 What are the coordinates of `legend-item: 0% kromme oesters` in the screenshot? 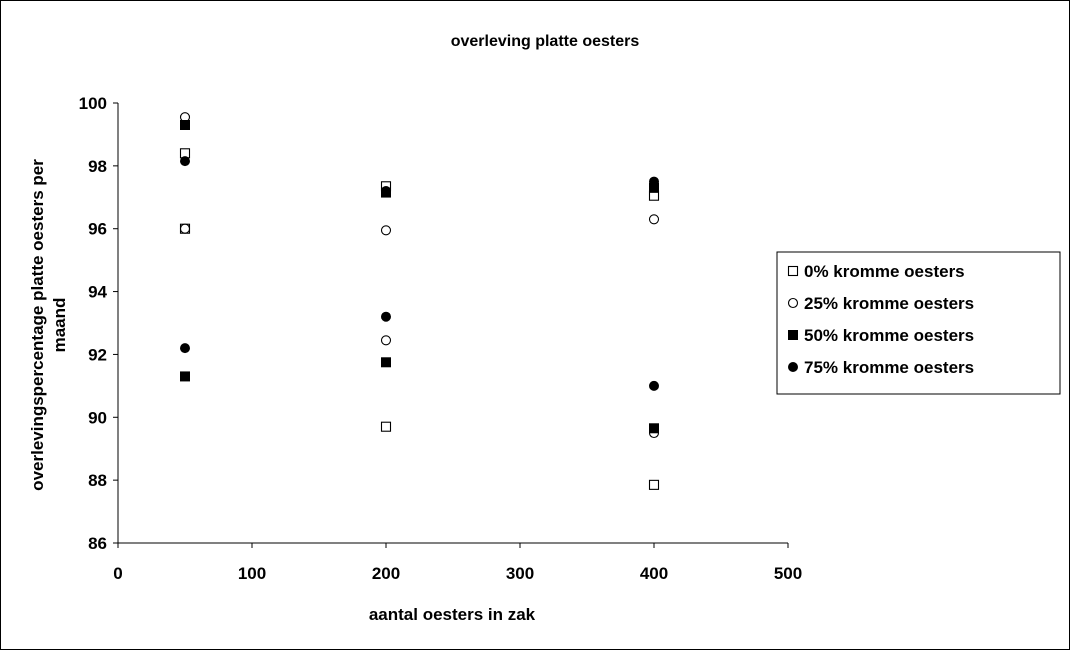 It's located at (876, 271).